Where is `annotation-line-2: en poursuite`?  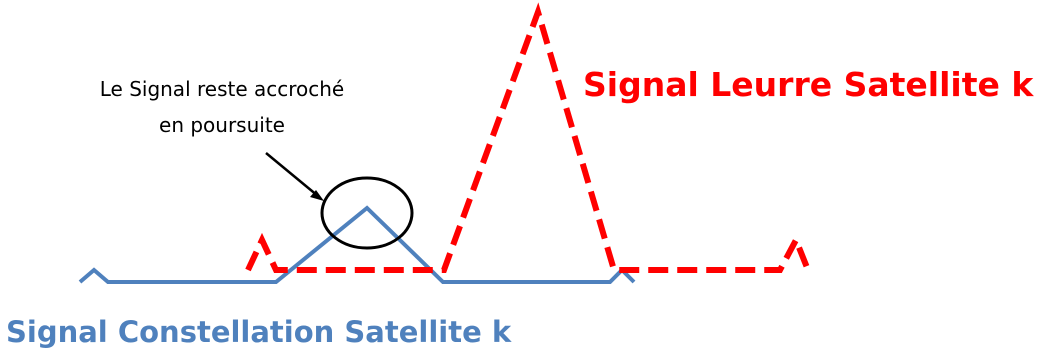 annotation-line-2: en poursuite is located at coordinates (222, 125).